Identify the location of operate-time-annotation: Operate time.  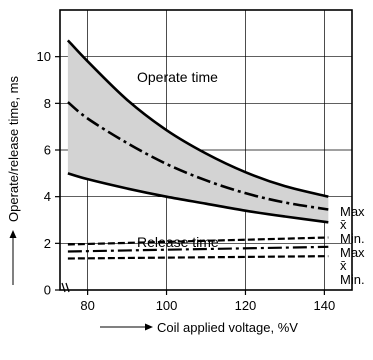
(177, 77).